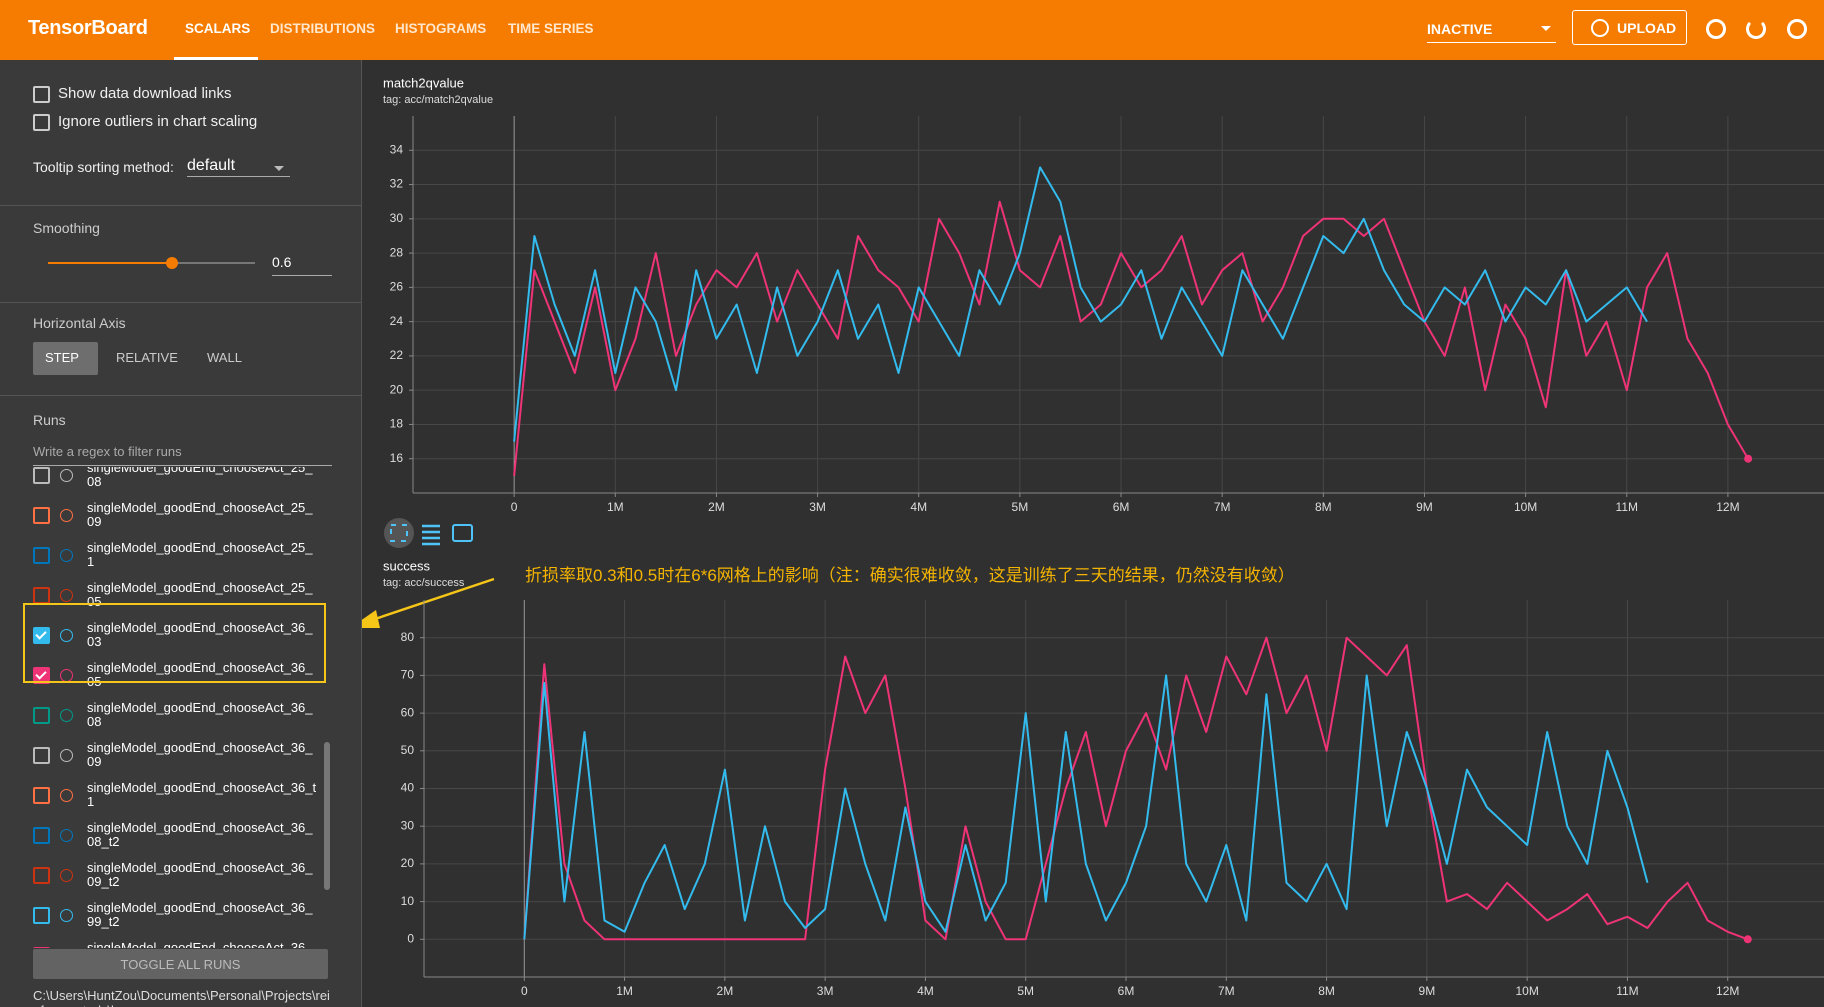  What do you see at coordinates (88, 28) in the screenshot?
I see `brand: TensorBoard` at bounding box center [88, 28].